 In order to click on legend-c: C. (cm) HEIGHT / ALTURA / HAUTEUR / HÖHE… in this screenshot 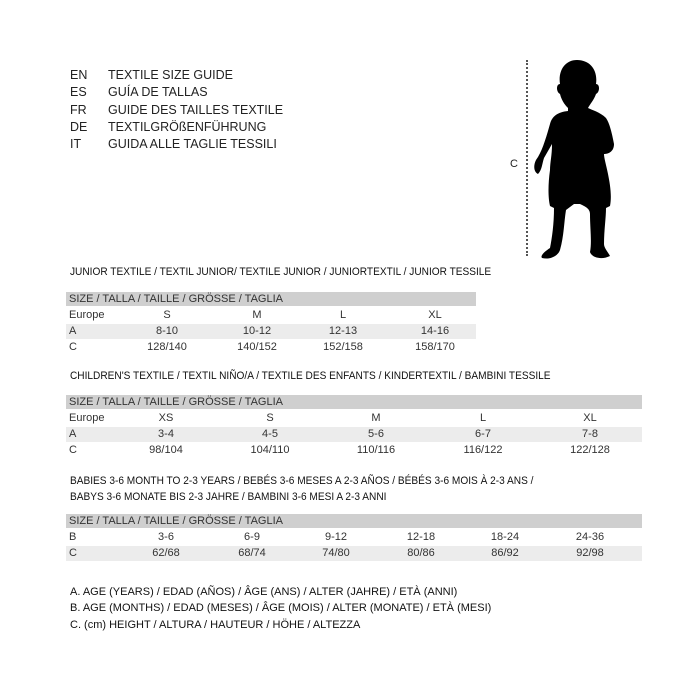, I will do `click(215, 625)`.